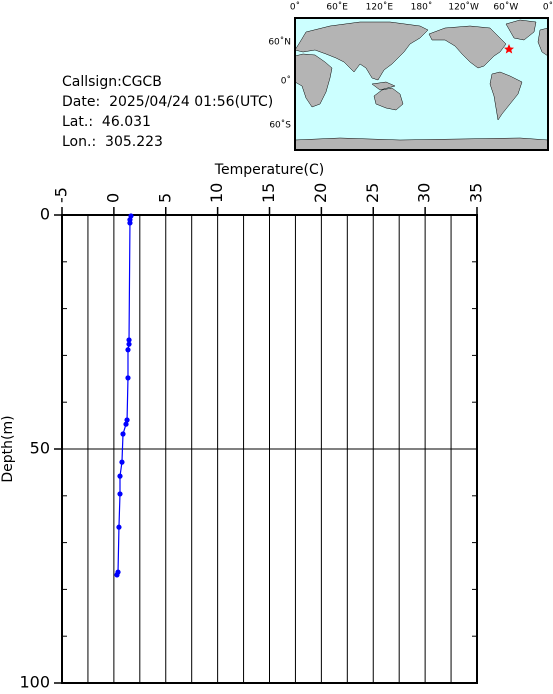 The height and width of the screenshot is (694, 553). What do you see at coordinates (424, 193) in the screenshot?
I see `x-tick-label: 30` at bounding box center [424, 193].